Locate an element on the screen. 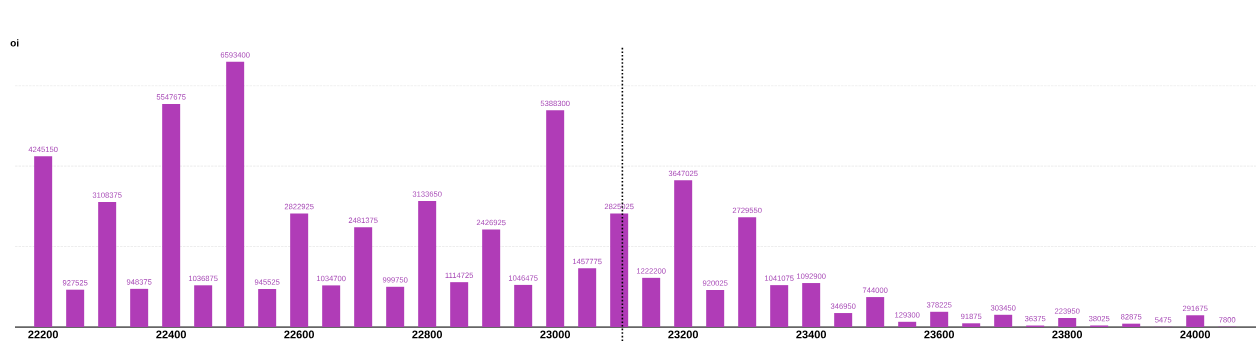 The image size is (1256, 351). x-tick-label: 23800 is located at coordinates (1067, 334).